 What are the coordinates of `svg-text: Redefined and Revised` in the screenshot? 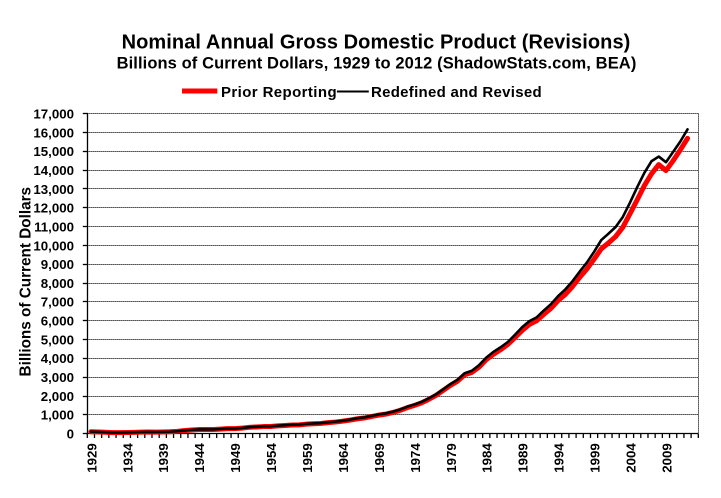 It's located at (456, 92).